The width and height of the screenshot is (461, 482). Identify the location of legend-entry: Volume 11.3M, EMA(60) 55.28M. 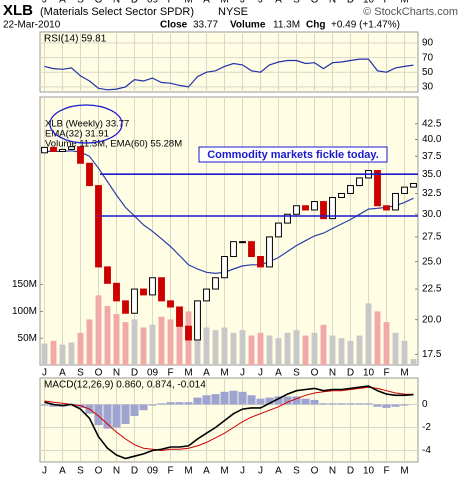
(113, 144).